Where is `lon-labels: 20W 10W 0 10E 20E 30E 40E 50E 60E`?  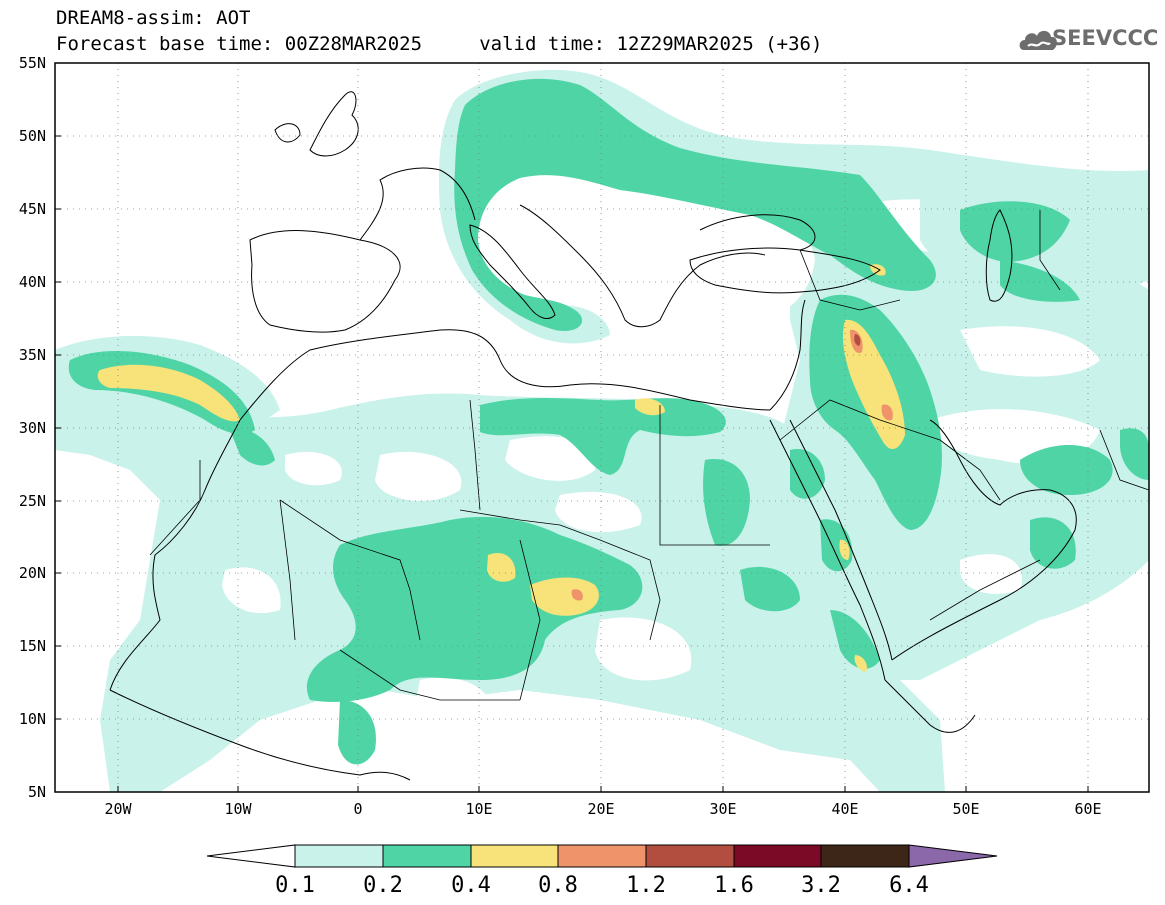 lon-labels: 20W 10W 0 10E 20E 30E 40E 50E 60E is located at coordinates (602, 809).